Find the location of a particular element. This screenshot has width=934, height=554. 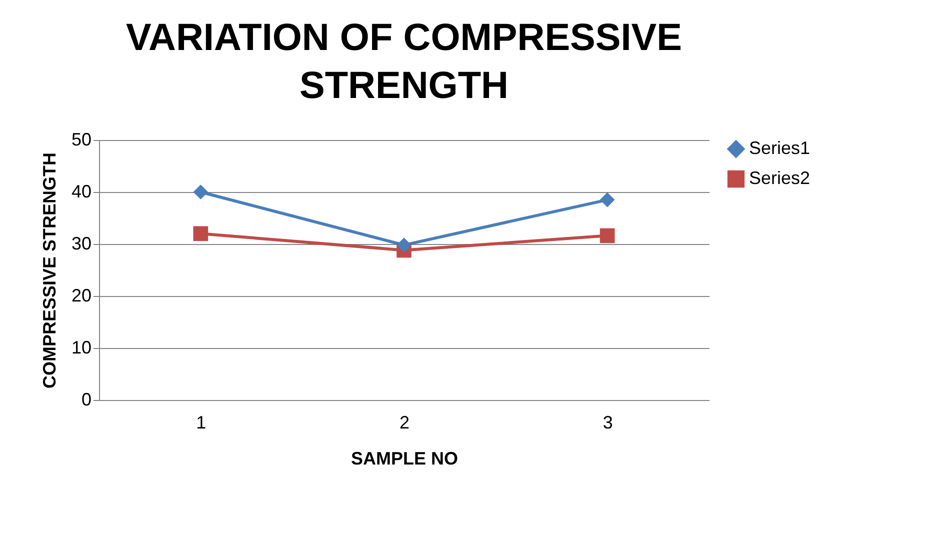

x-tick-label: 3 is located at coordinates (607, 422).